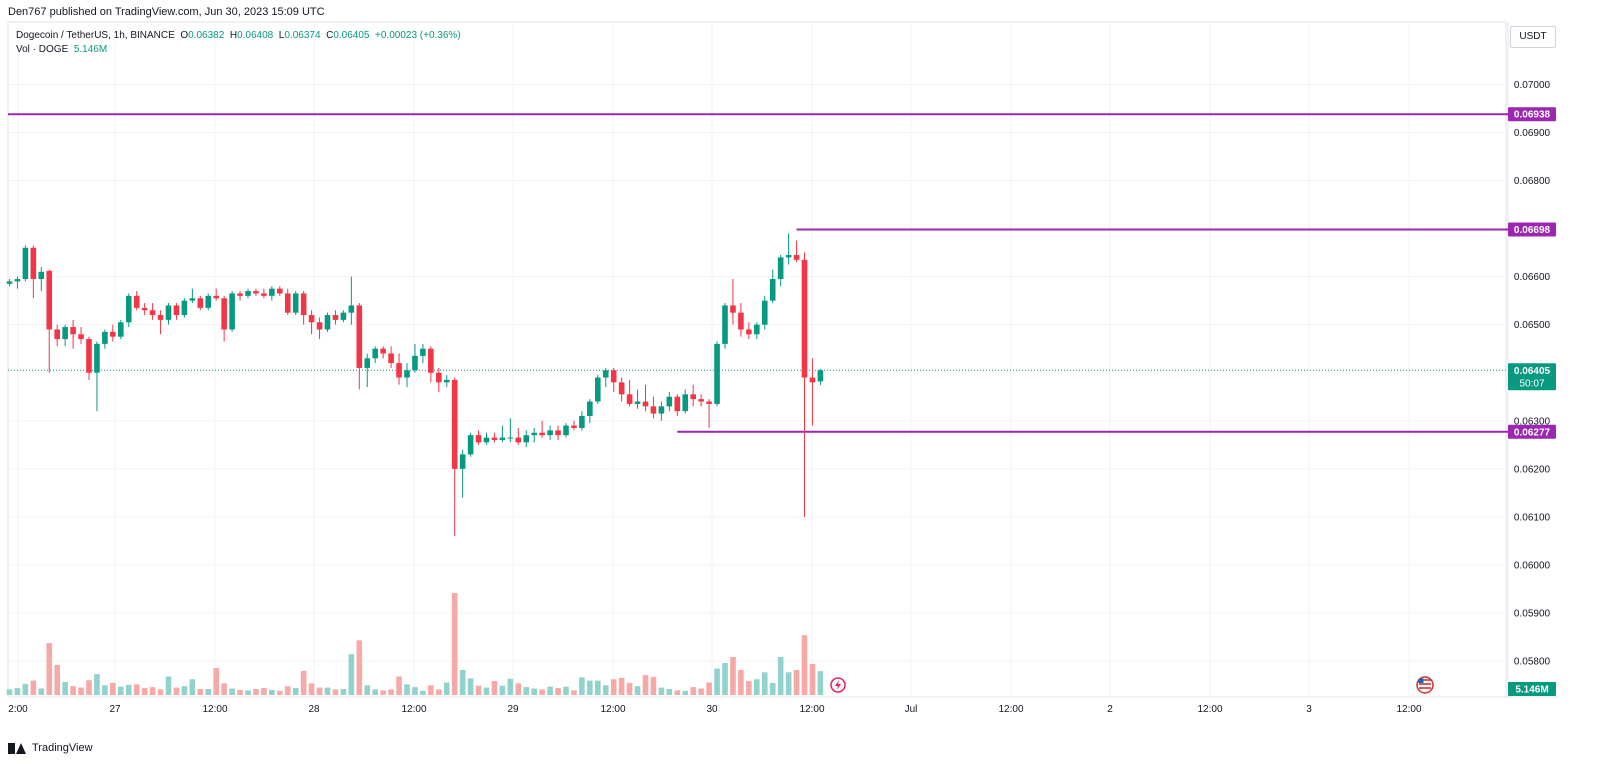 This screenshot has width=1600, height=764. Describe the element at coordinates (1532, 432) in the screenshot. I see `price-level-label: 0.06277` at that location.